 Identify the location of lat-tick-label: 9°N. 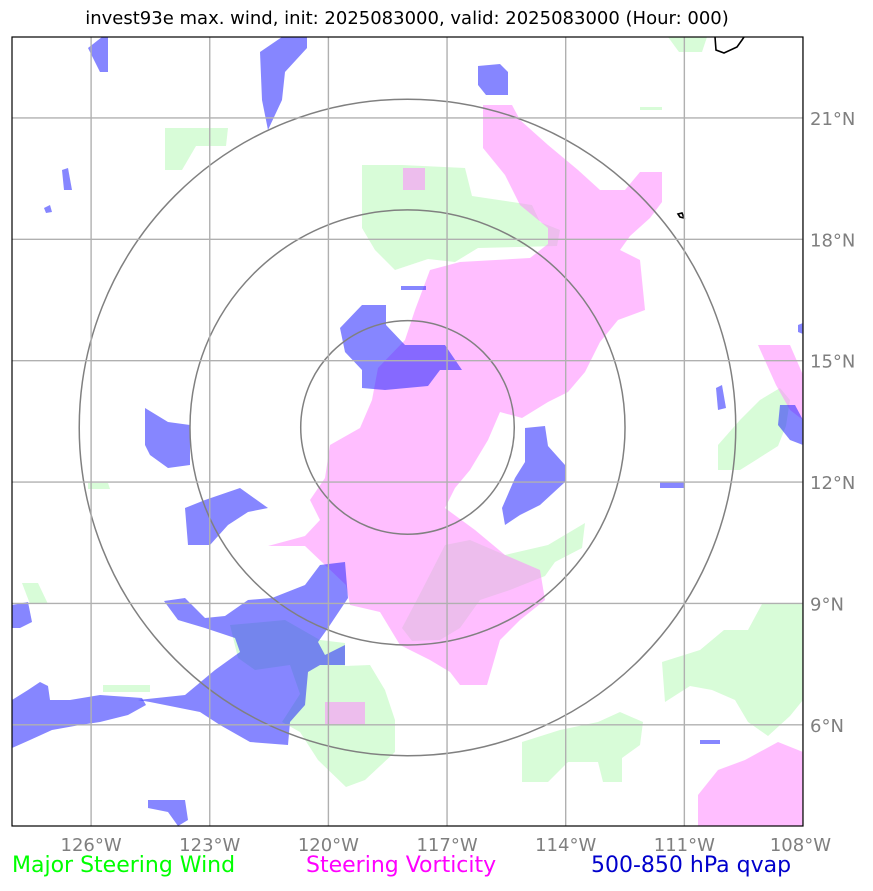
(827, 604).